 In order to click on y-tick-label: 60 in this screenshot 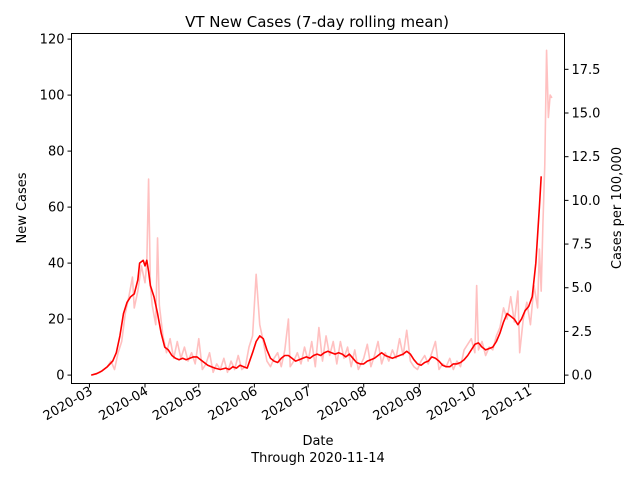, I will do `click(56, 208)`.